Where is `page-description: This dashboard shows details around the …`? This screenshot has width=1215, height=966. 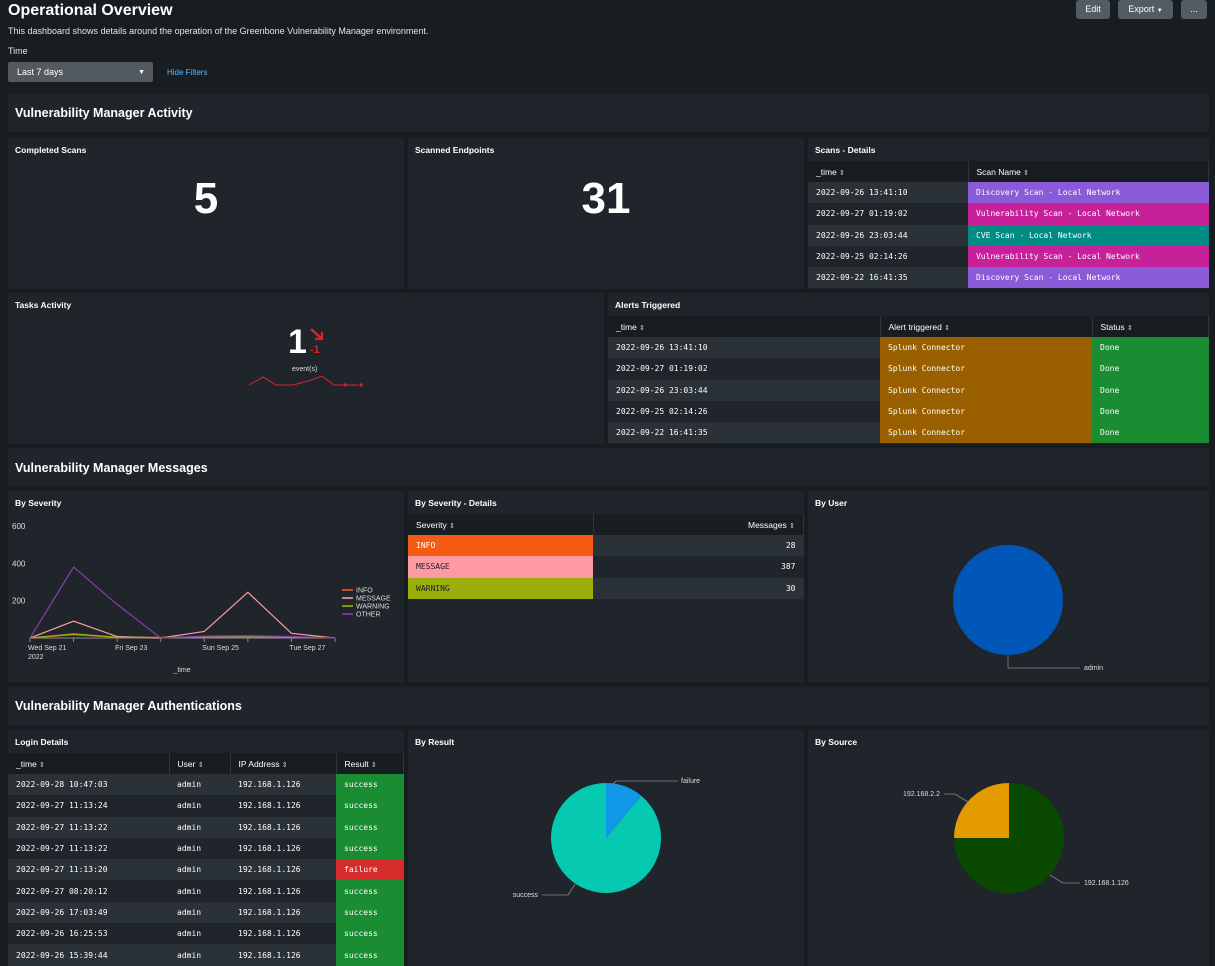 page-description: This dashboard shows details around the … is located at coordinates (218, 31).